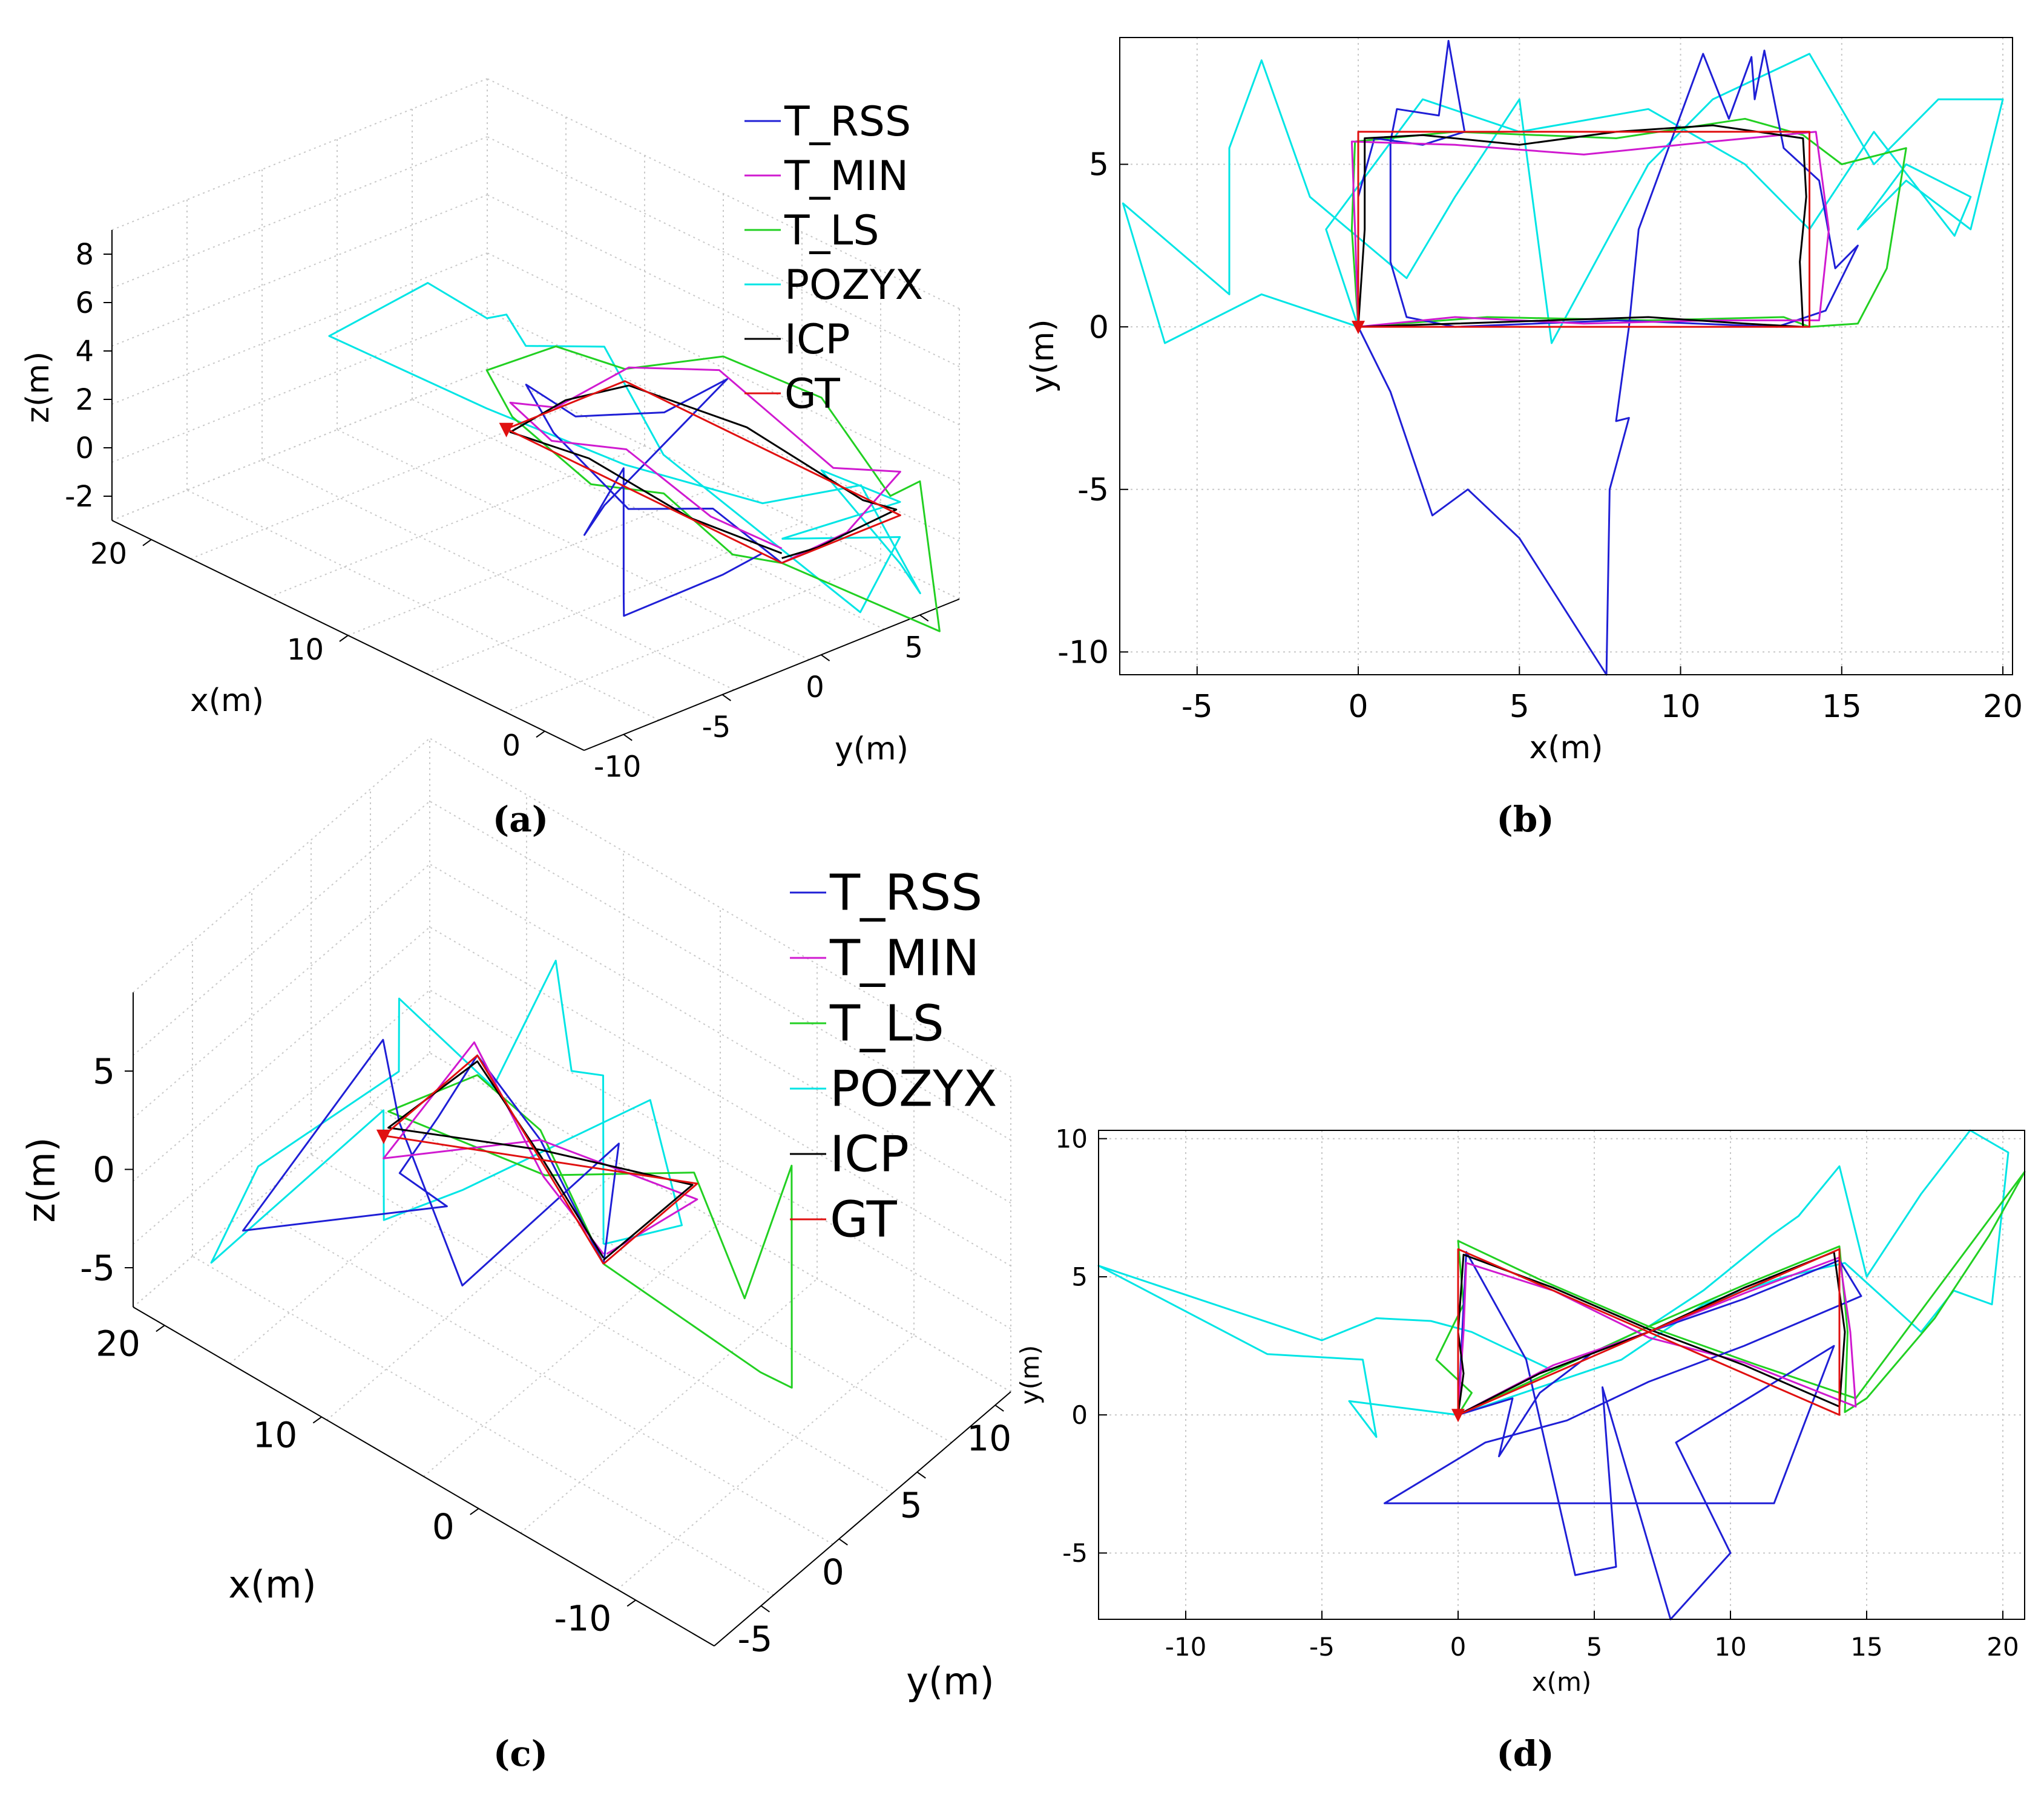  What do you see at coordinates (989, 1438) in the screenshot?
I see `y-tick-label: 10` at bounding box center [989, 1438].